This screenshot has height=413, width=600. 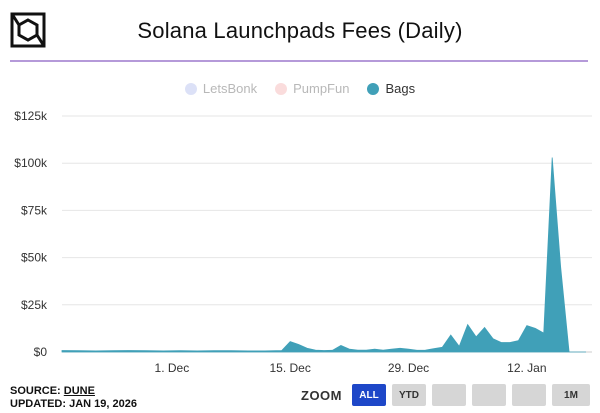 What do you see at coordinates (571, 395) in the screenshot?
I see `zoom-1m-button: 1M` at bounding box center [571, 395].